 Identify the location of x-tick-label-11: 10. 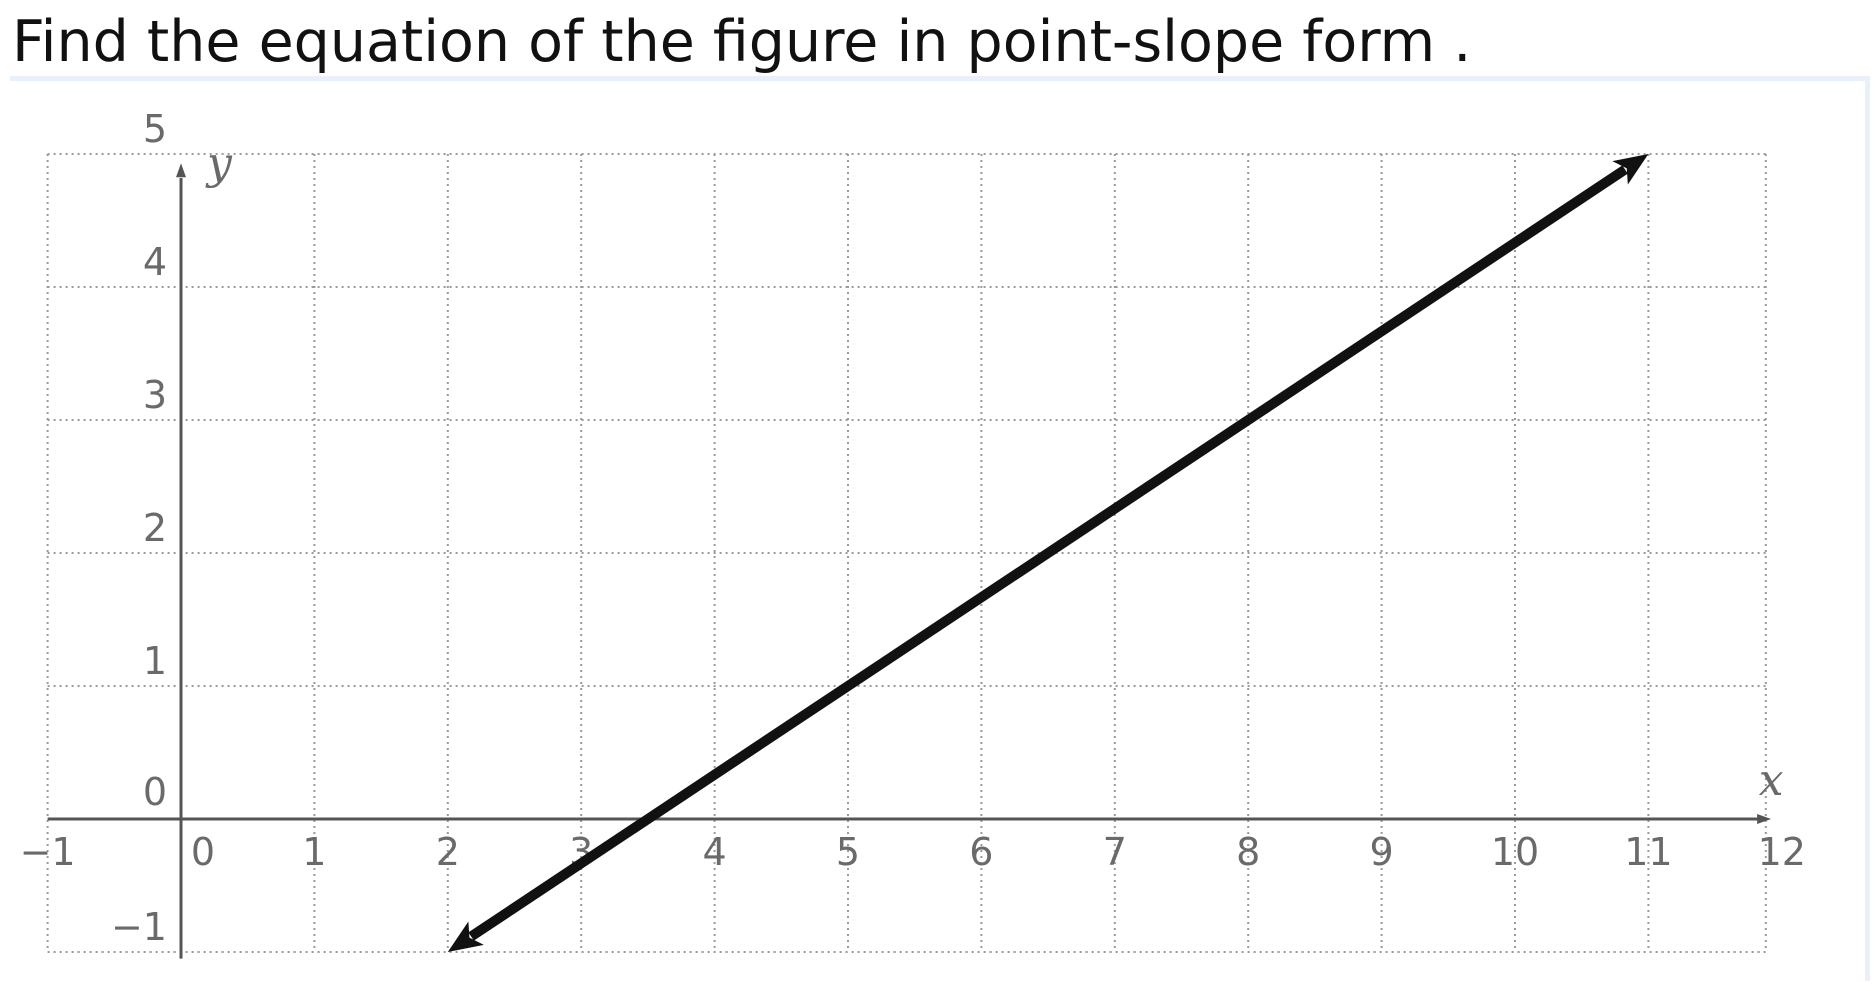
(1515, 852).